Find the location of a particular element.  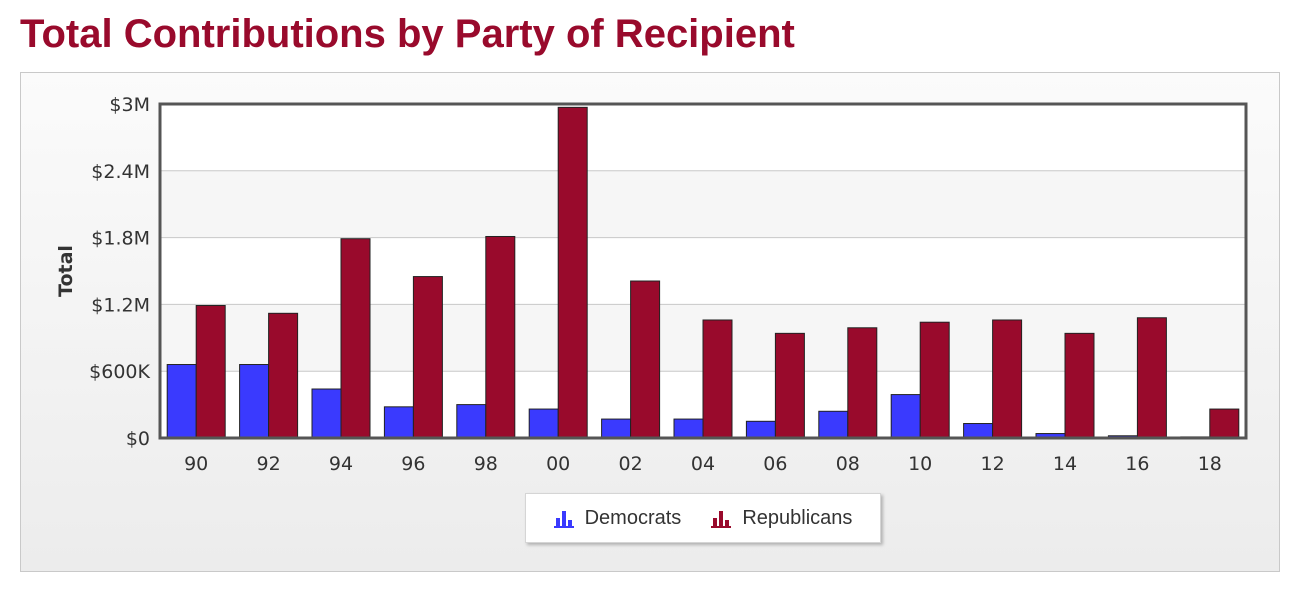

x-tick-label: 90 is located at coordinates (196, 464).